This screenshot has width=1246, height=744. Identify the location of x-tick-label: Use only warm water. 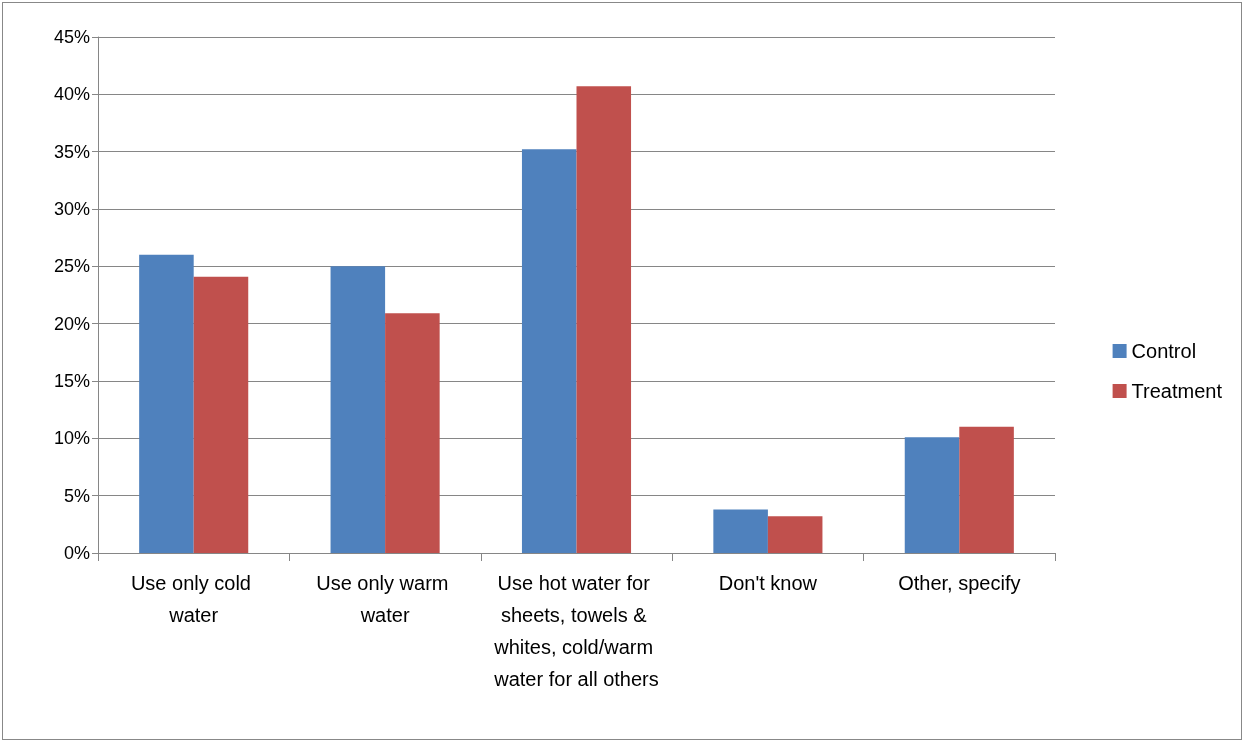
(385, 599).